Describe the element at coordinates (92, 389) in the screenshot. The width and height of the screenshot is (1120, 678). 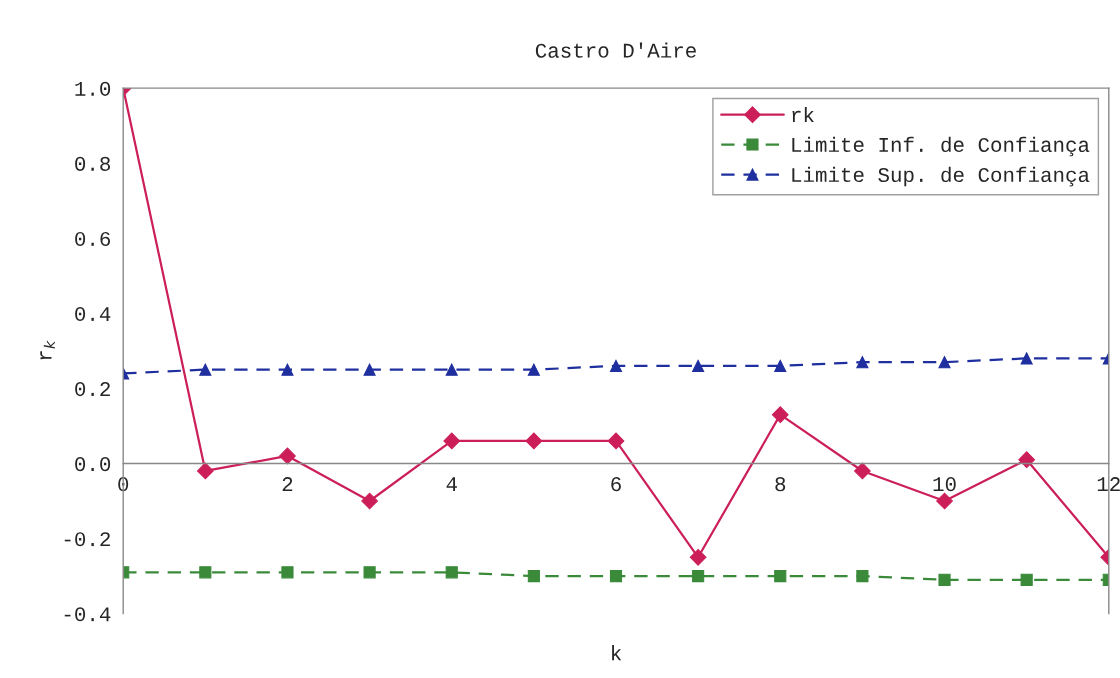
I see `y-tick-label: 0.2` at that location.